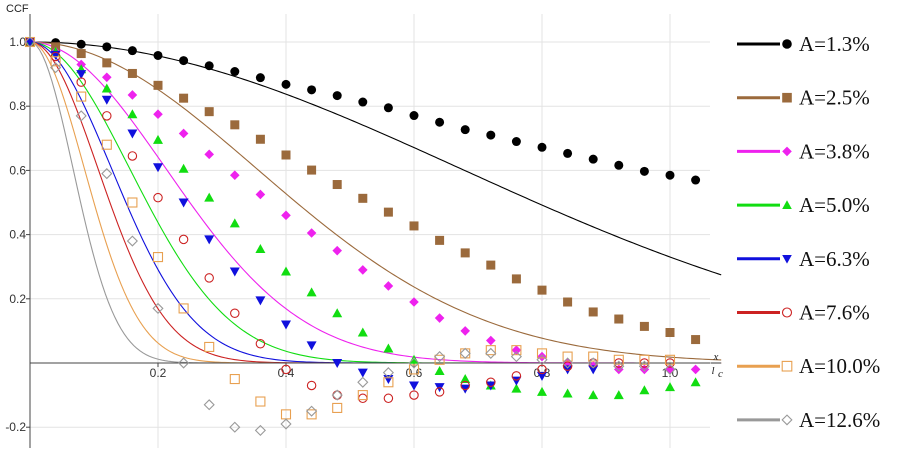 This screenshot has height=451, width=903. I want to click on legend-label: A=5.0%, so click(834, 205).